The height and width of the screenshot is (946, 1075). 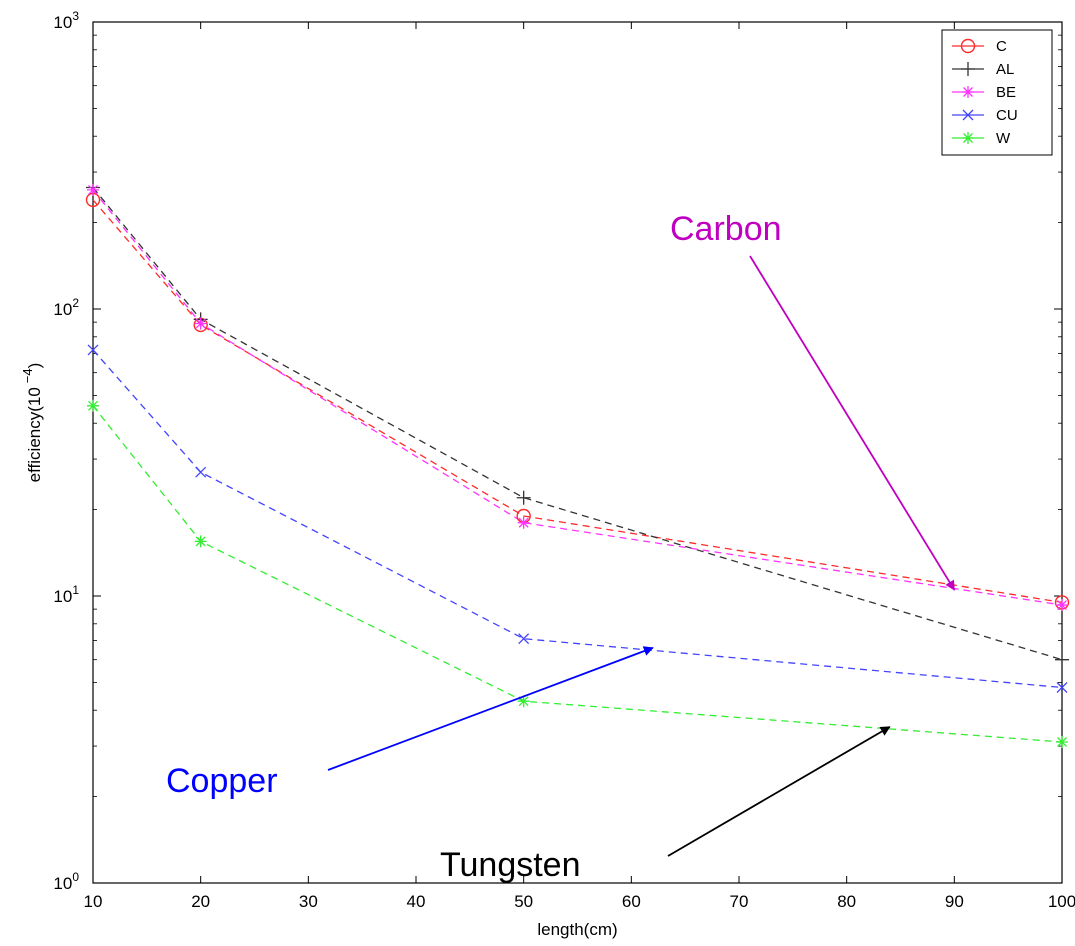 I want to click on annotation-arrow-tungsten, so click(x=779, y=791).